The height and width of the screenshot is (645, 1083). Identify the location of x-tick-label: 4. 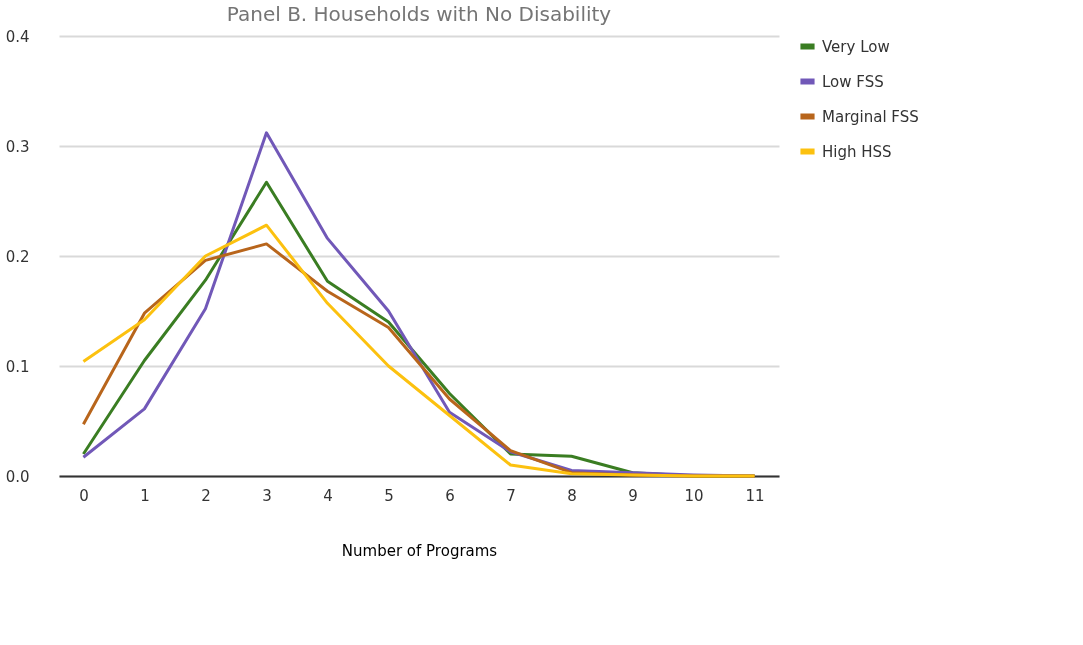
(328, 495).